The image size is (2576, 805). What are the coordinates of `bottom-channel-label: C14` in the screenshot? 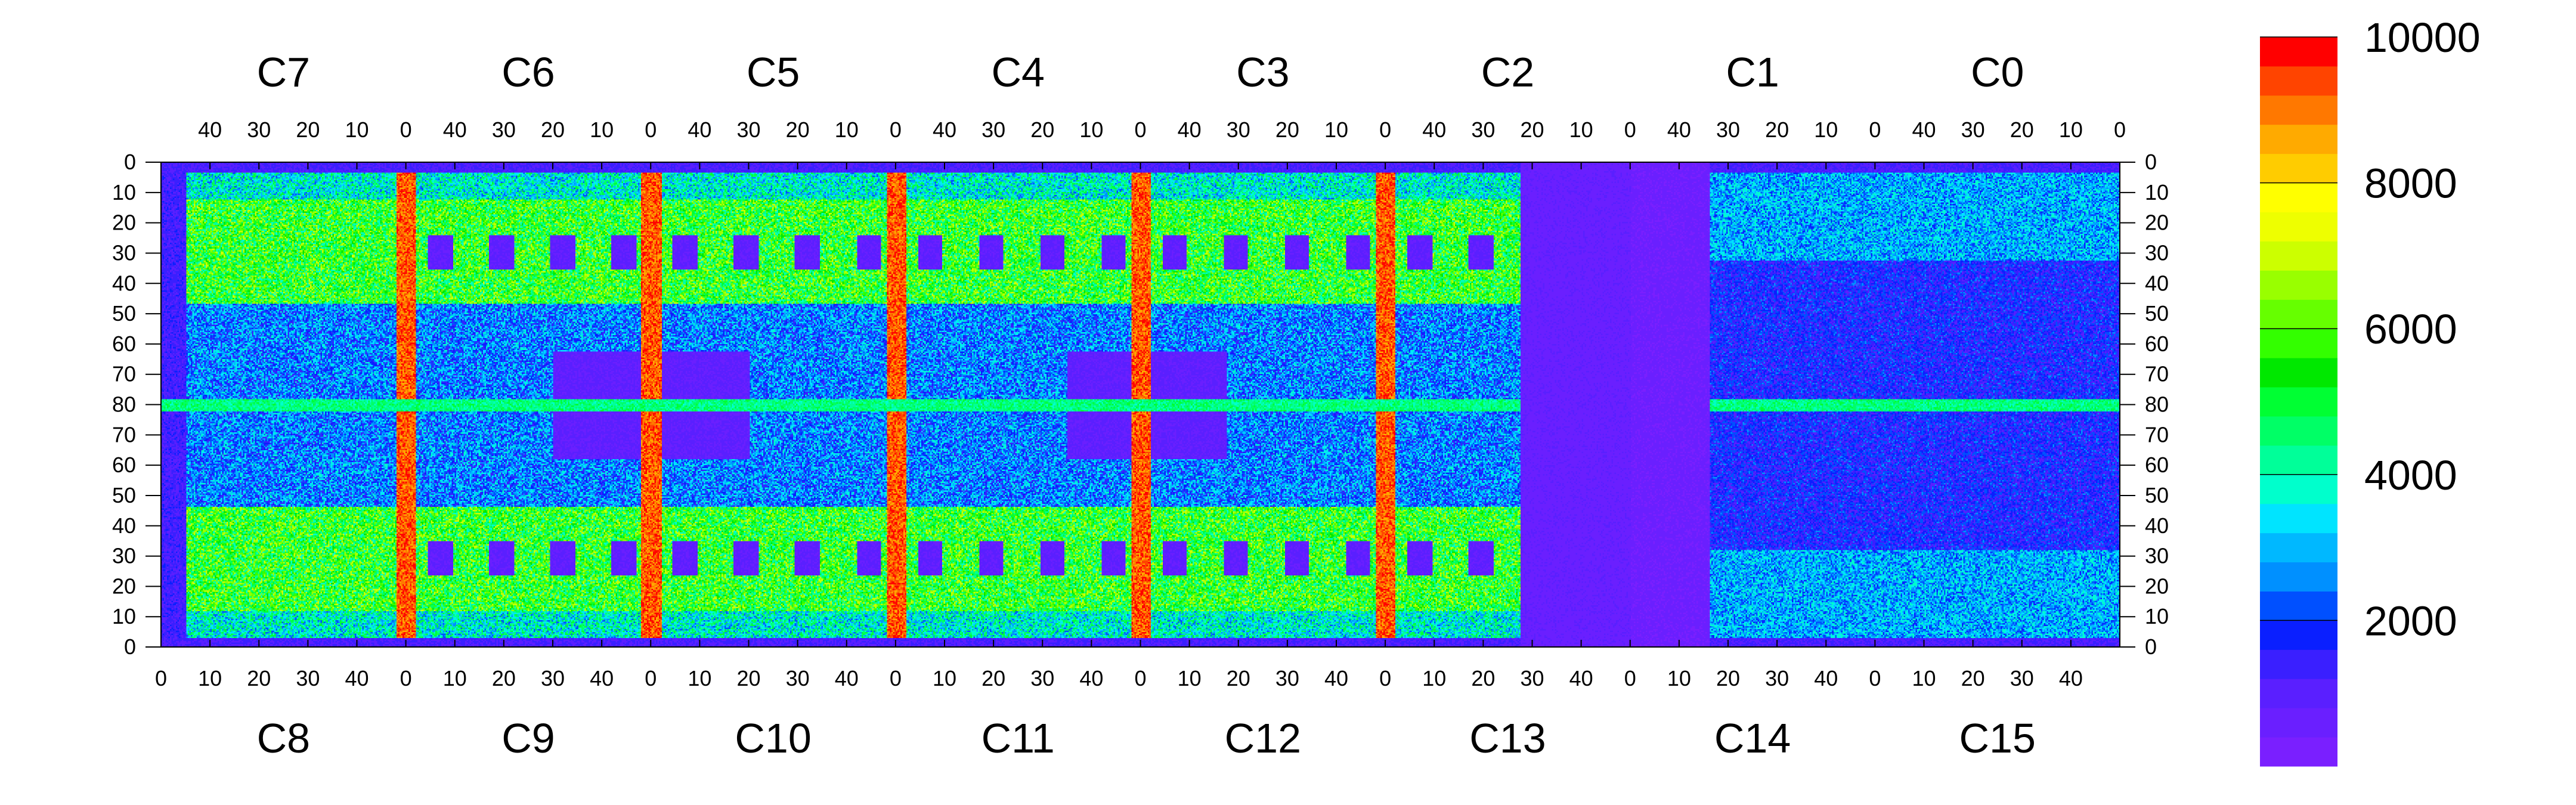 It's located at (1753, 738).